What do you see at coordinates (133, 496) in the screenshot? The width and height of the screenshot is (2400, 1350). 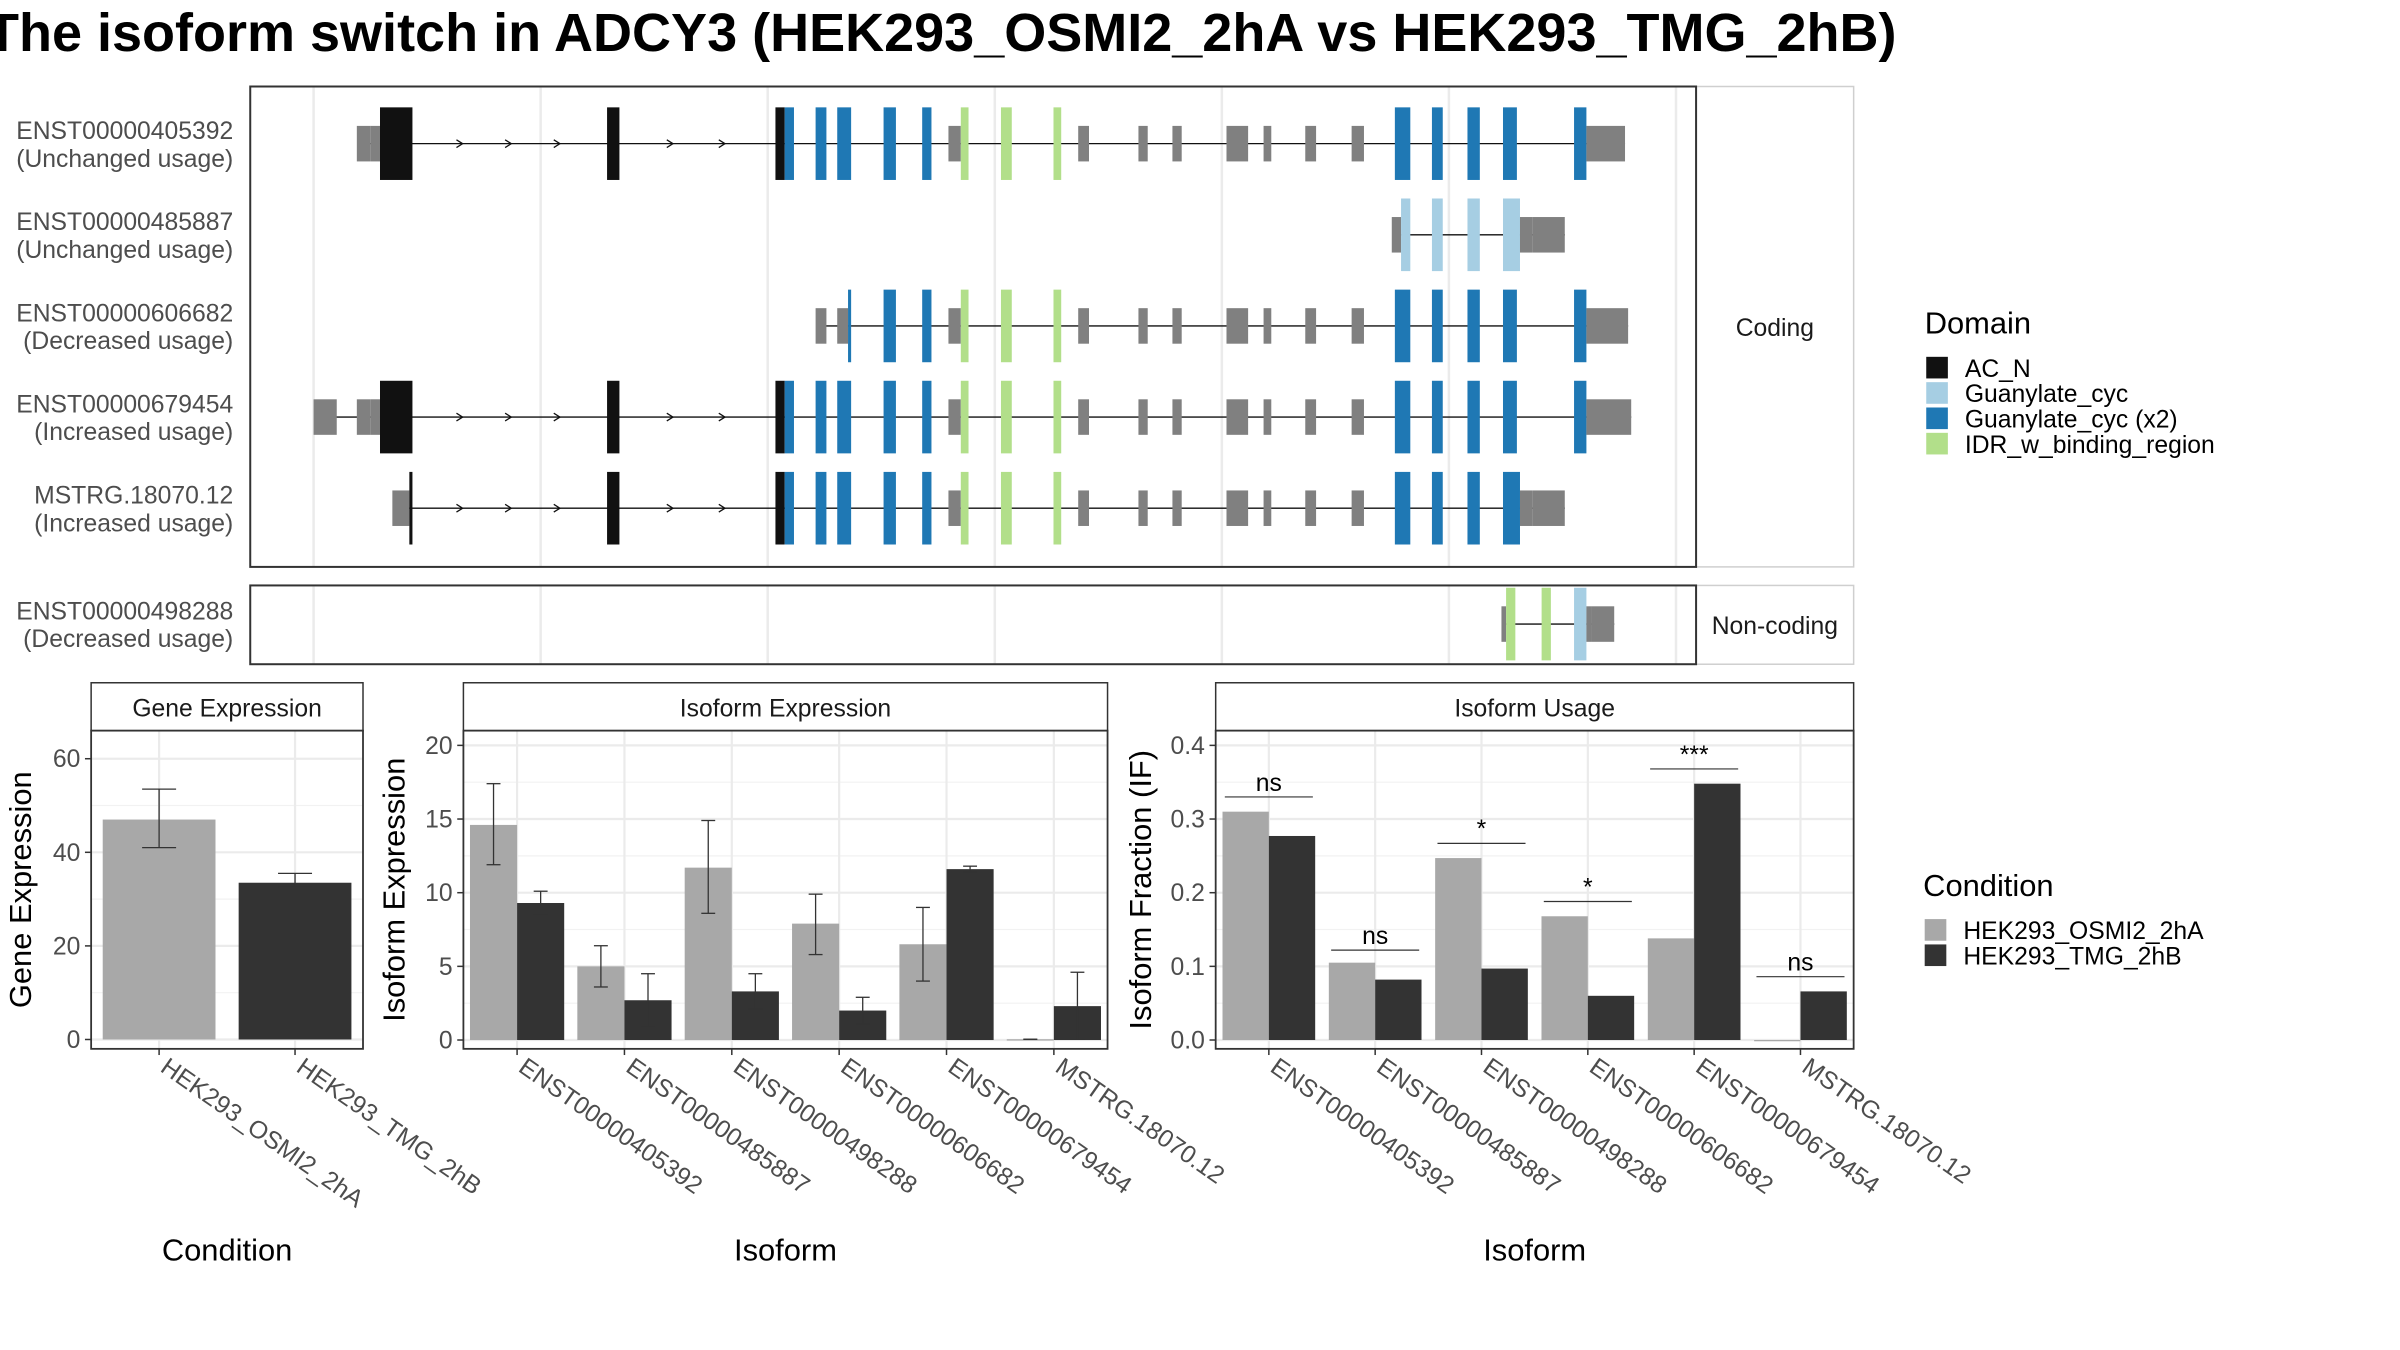 I see `transcript-label: MSTRG.18070.12` at bounding box center [133, 496].